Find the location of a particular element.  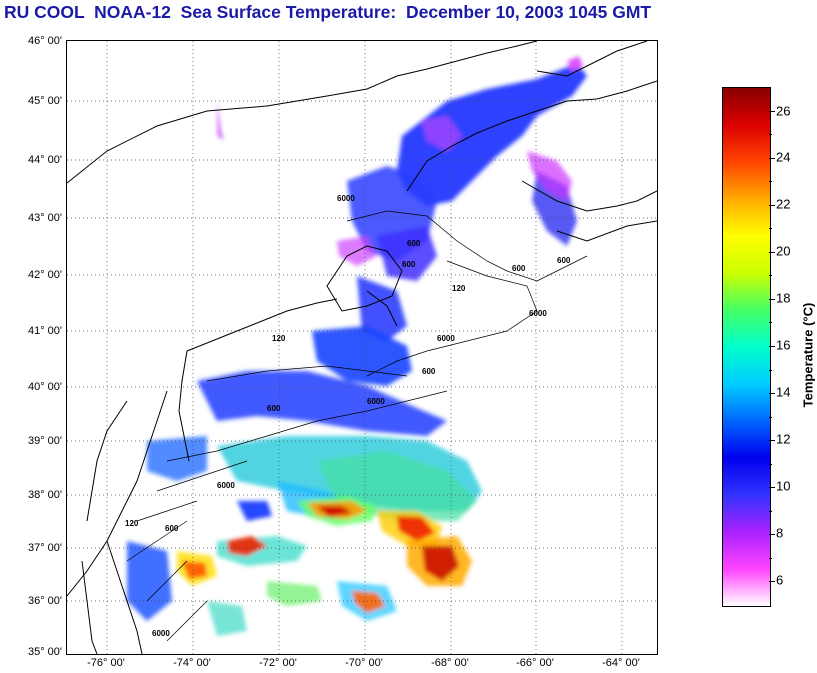

colorbar-axis-label: Temperature (°C) is located at coordinates (808, 355).